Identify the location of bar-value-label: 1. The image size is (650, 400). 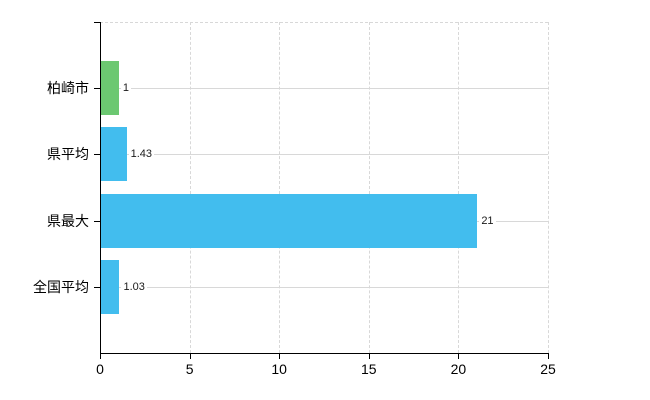
(126, 88).